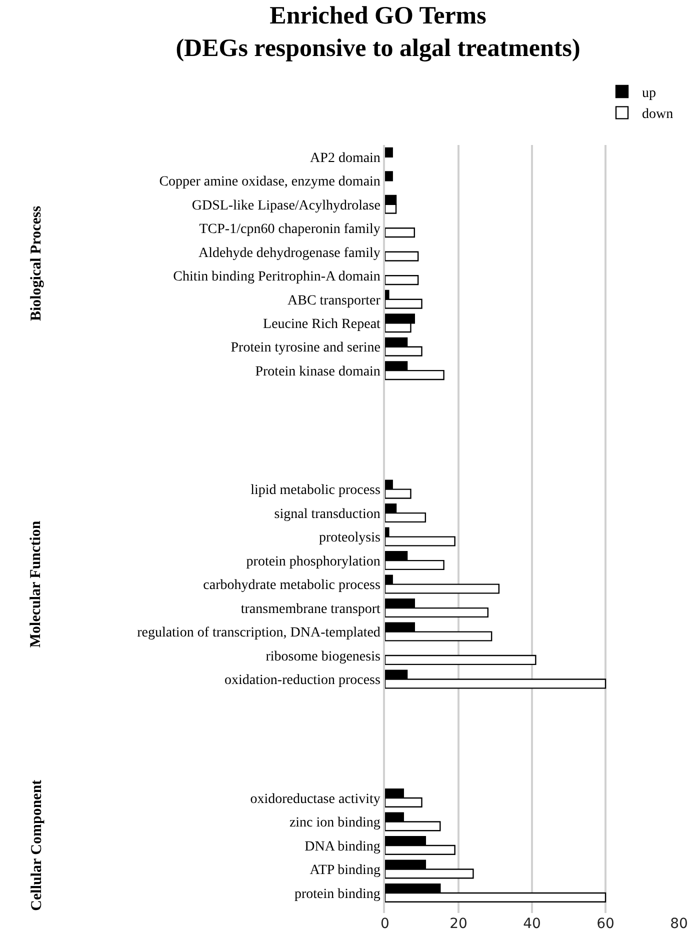 This screenshot has height=944, width=700. I want to click on text: Cellular Component, so click(36, 845).